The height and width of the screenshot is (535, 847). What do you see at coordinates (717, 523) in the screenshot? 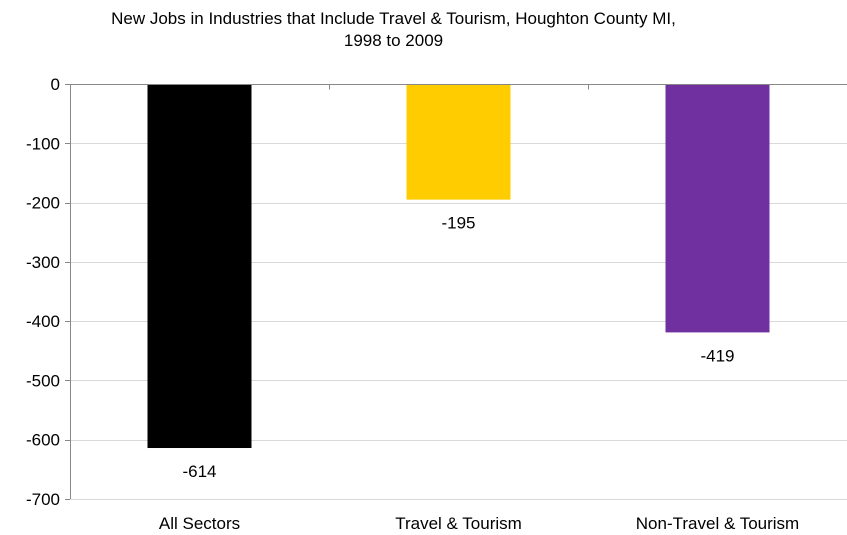
I see `x-category-label: Non-Travel & Tourism` at bounding box center [717, 523].